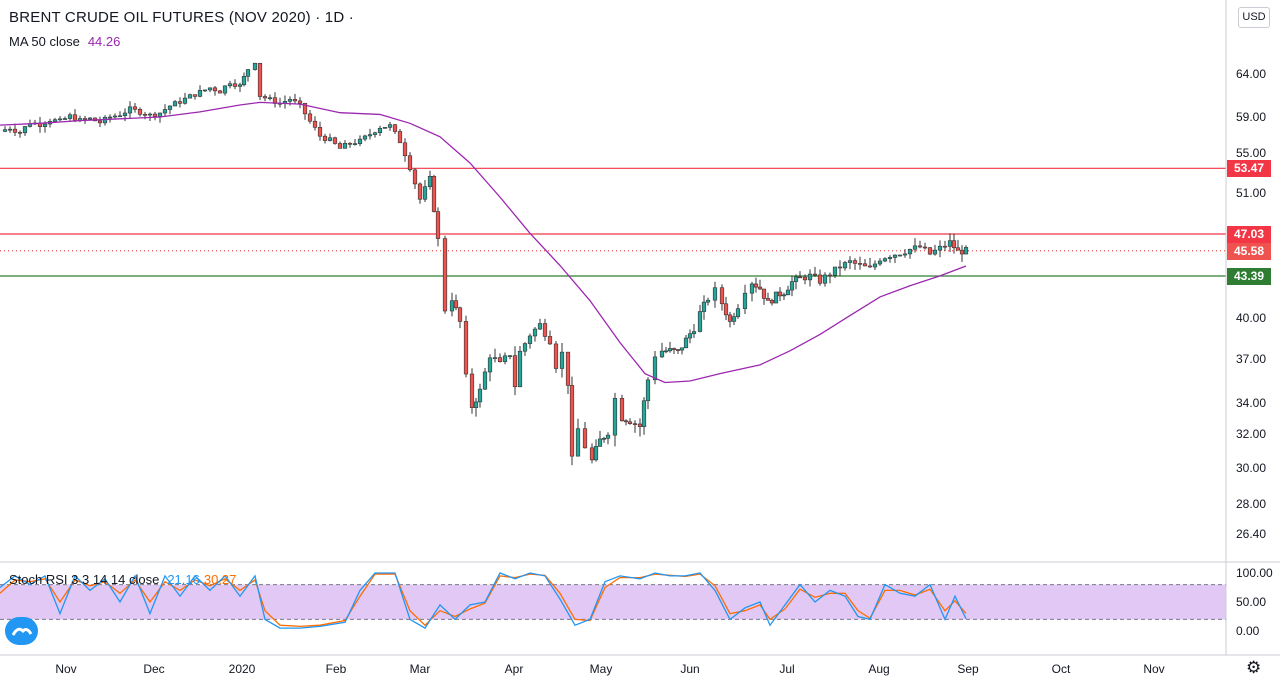  Describe the element at coordinates (122, 579) in the screenshot. I see `stoch-rsi-legend: Stoch RSI 3 3 14 14 close 21.16 30.27` at that location.